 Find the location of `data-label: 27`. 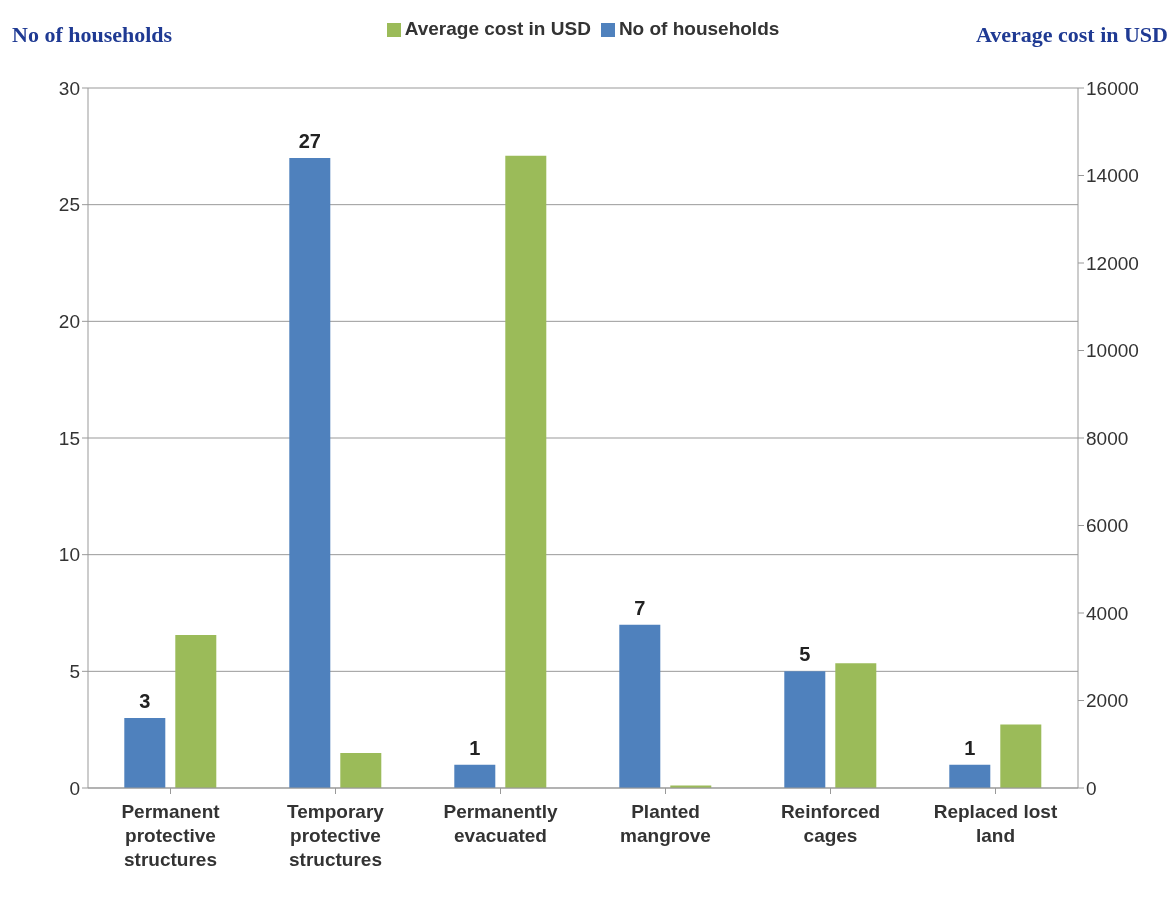

data-label: 27 is located at coordinates (309, 141).